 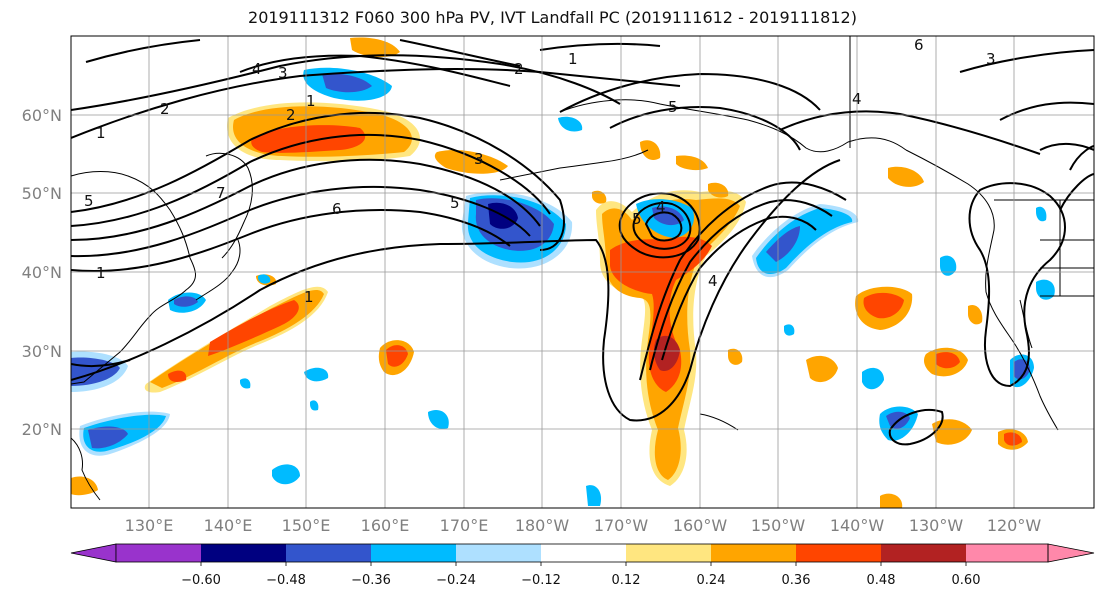 I want to click on lon-label-150e: 150°E, so click(x=306, y=525).